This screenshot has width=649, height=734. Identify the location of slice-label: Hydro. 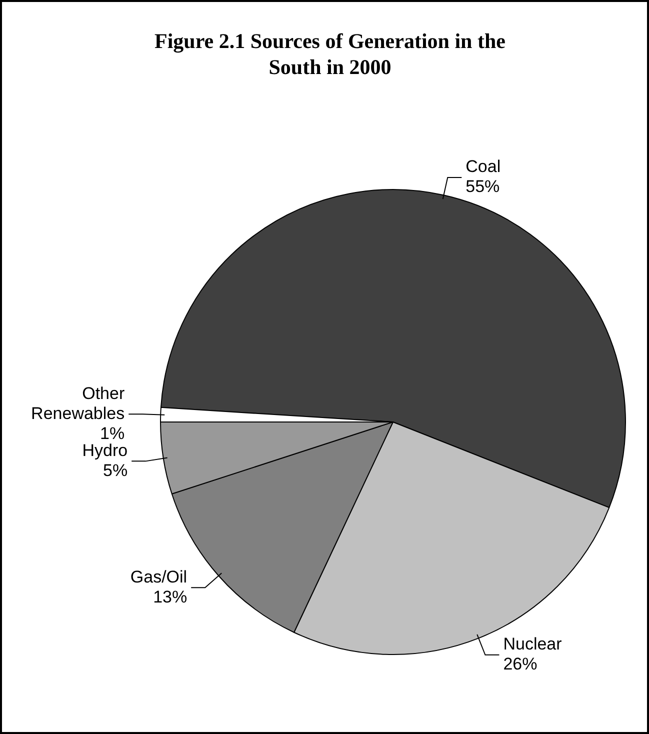
(105, 450).